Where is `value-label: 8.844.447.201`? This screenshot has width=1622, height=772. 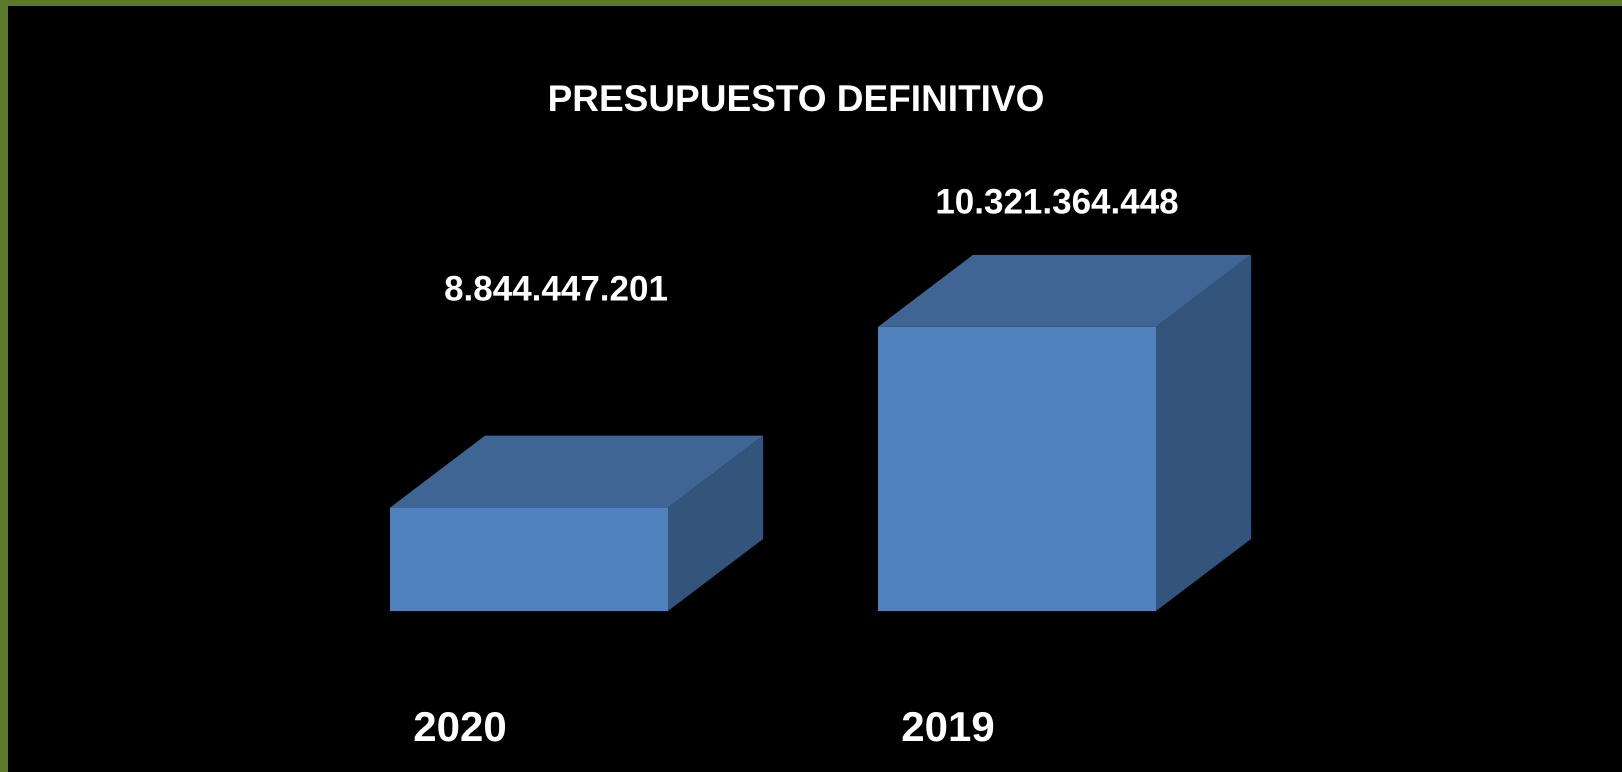
value-label: 8.844.447.201 is located at coordinates (556, 288).